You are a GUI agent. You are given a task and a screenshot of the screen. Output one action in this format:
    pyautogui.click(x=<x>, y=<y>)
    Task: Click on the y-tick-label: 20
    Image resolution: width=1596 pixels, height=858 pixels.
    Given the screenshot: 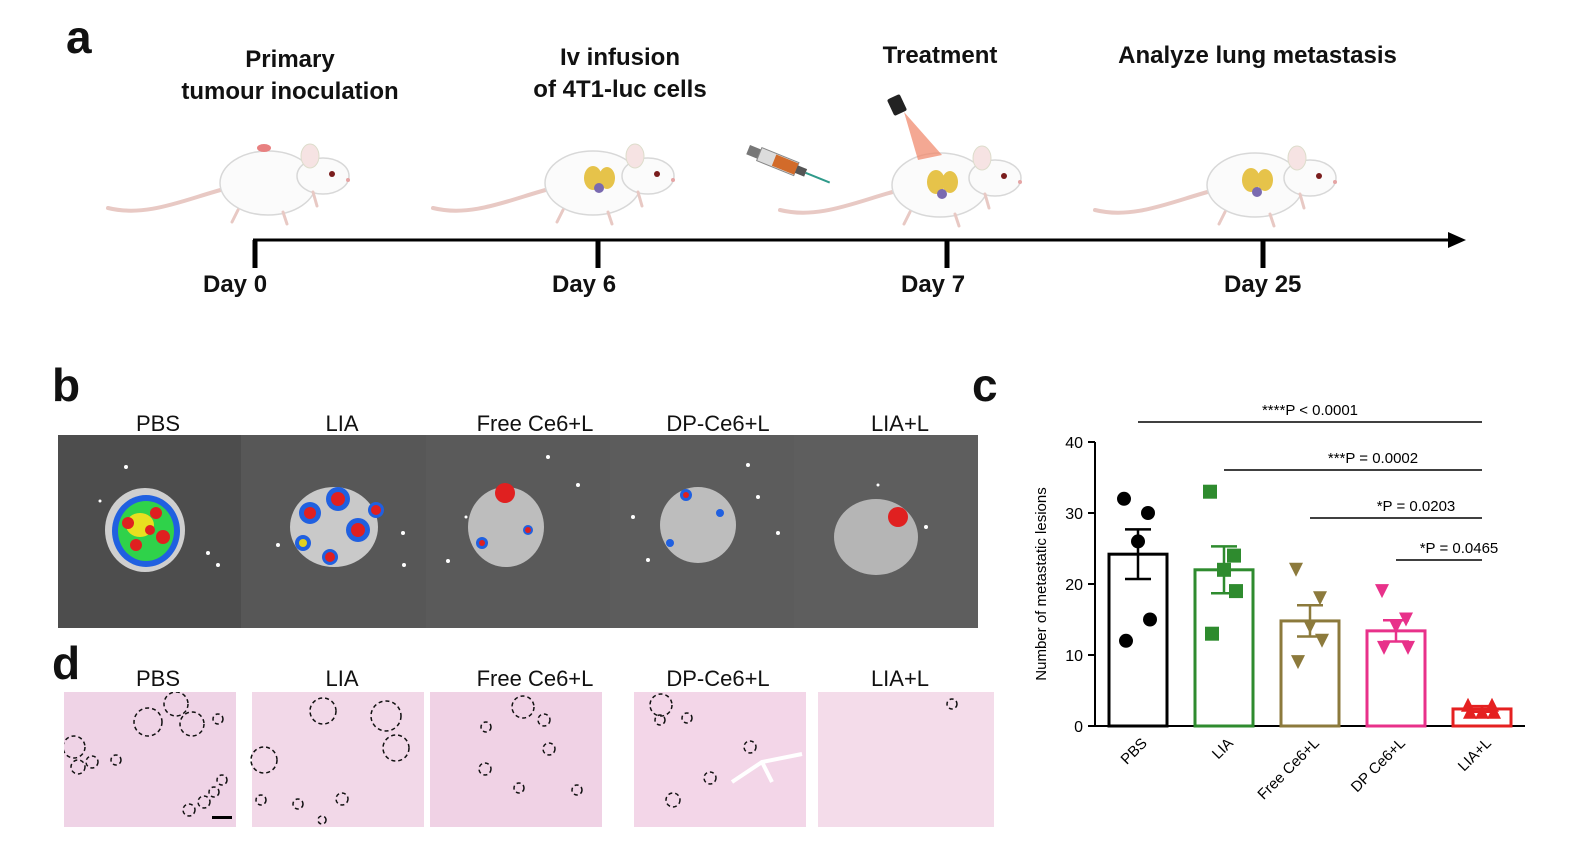 What is the action you would take?
    pyautogui.click(x=1074, y=585)
    